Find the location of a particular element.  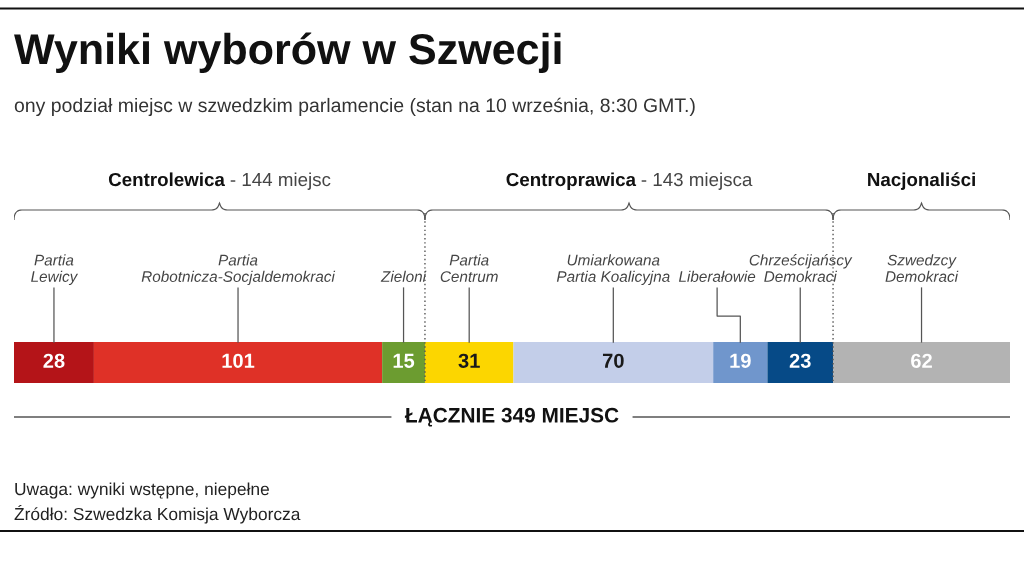

data-label: 19 is located at coordinates (740, 360).